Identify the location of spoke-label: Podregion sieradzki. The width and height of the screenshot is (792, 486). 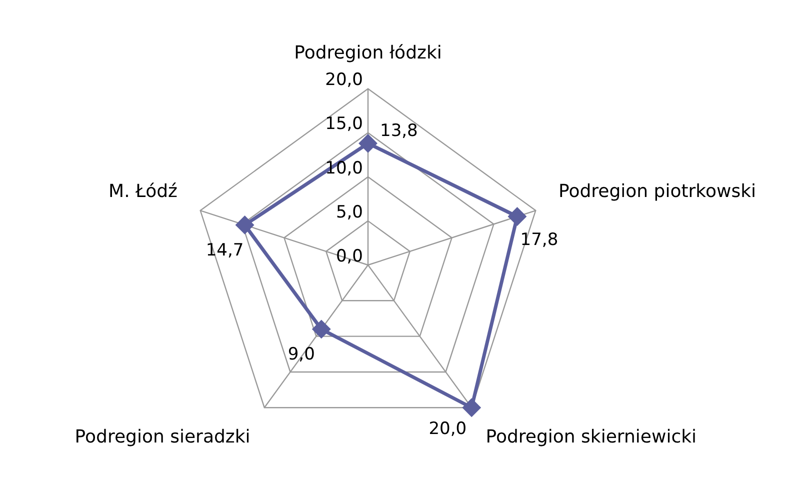
(162, 437).